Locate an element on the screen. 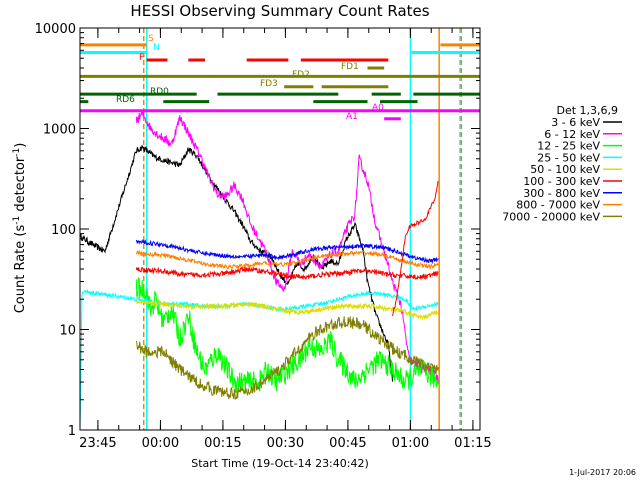  footer-date: 1-Jul-2017 20:06 is located at coordinates (602, 472).